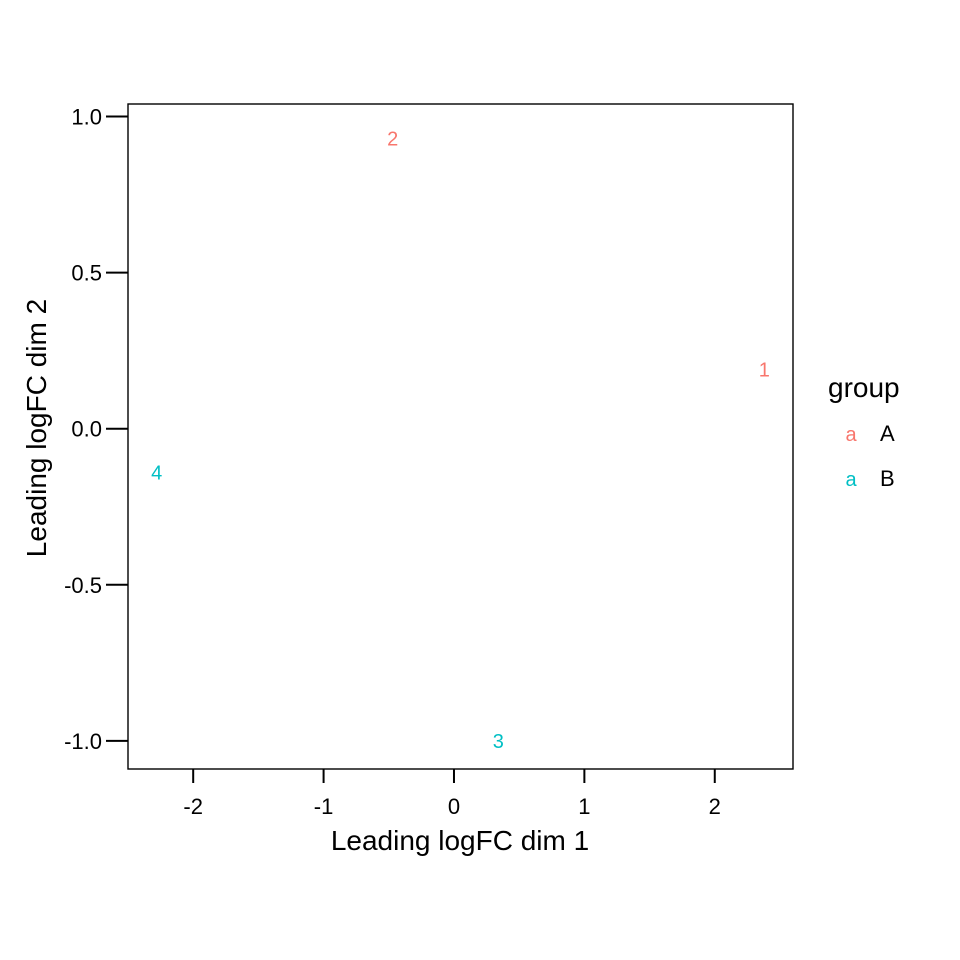 Image resolution: width=960 pixels, height=960 pixels. I want to click on legend-entry-label: B, so click(887, 478).